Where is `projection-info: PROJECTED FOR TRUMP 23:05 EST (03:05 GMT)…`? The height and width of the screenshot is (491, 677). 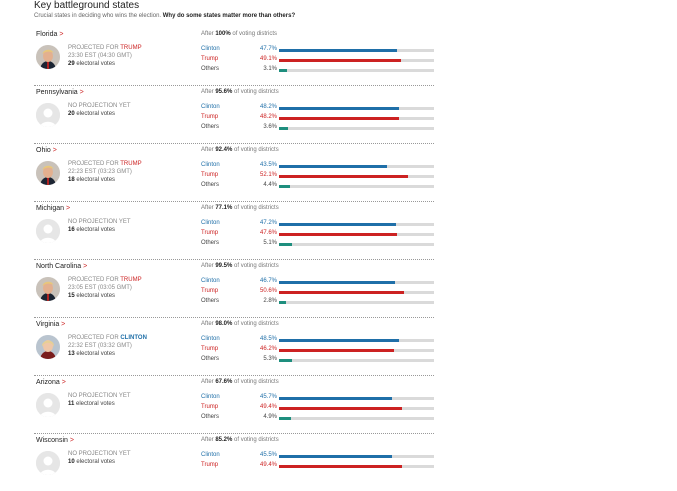 projection-info: PROJECTED FOR TRUMP 23:05 EST (03:05 GMT)… is located at coordinates (128, 288).